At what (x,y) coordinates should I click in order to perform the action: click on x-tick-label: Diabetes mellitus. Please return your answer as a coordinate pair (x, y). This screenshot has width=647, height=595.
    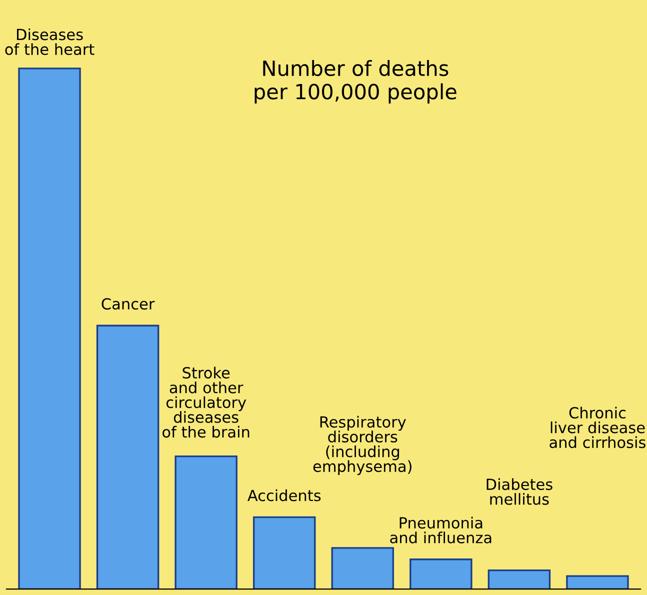
    Looking at the image, I should click on (519, 491).